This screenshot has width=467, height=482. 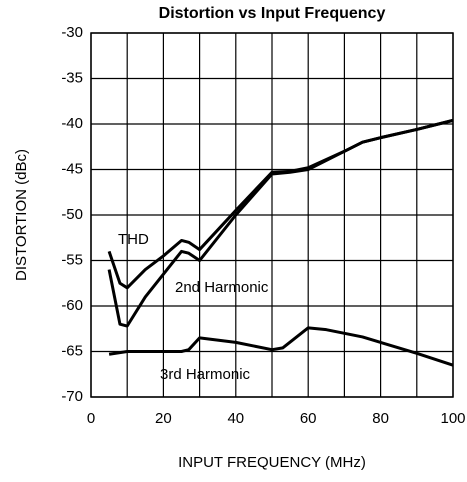 What do you see at coordinates (380, 418) in the screenshot?
I see `x-tick-label: 80` at bounding box center [380, 418].